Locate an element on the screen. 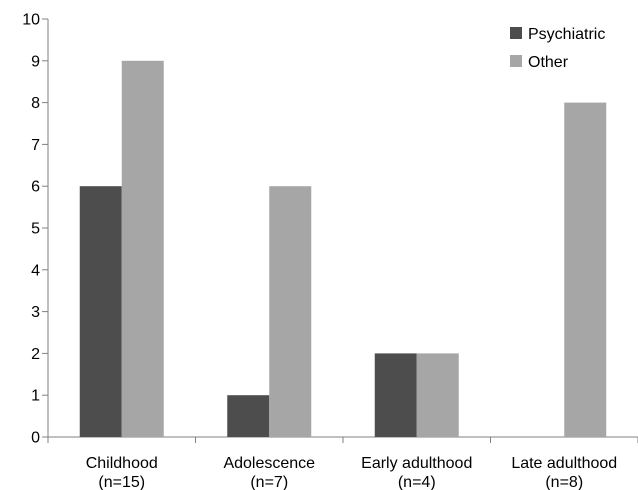  category-label: Adolescence is located at coordinates (269, 463).